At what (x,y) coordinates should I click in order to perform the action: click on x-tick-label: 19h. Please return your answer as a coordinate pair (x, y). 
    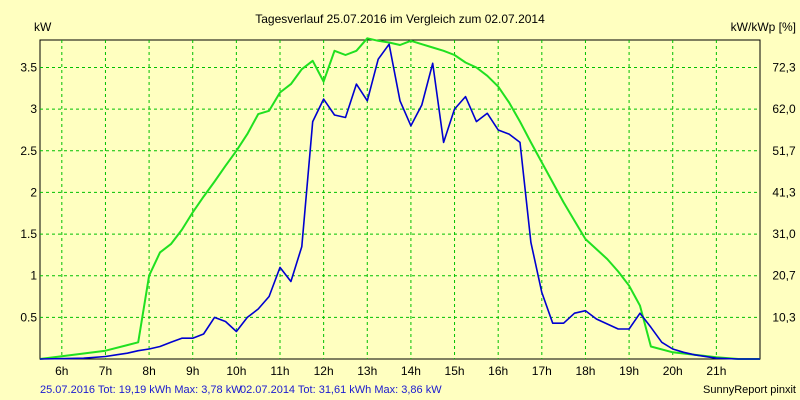
    Looking at the image, I should click on (629, 371).